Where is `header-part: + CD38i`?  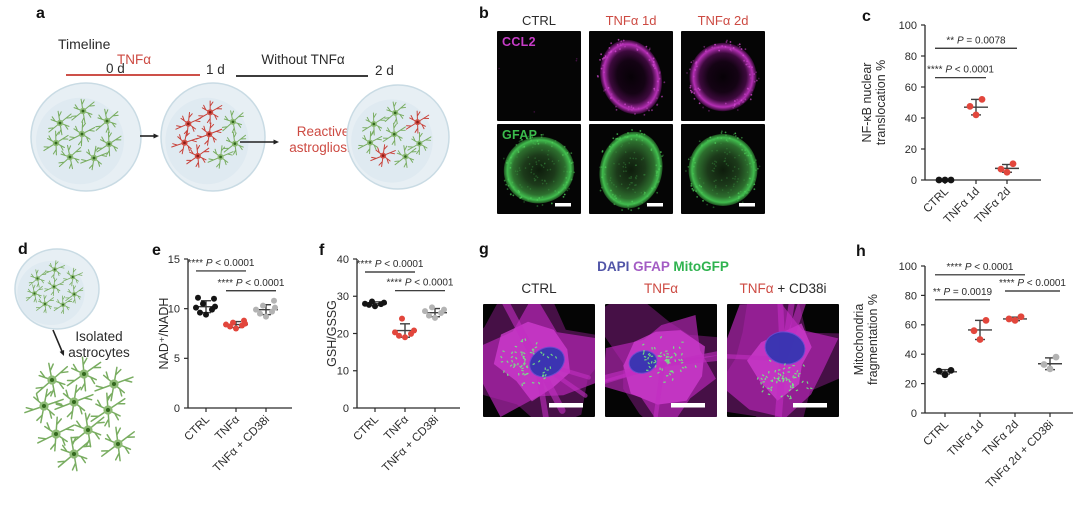 header-part: + CD38i is located at coordinates (800, 288).